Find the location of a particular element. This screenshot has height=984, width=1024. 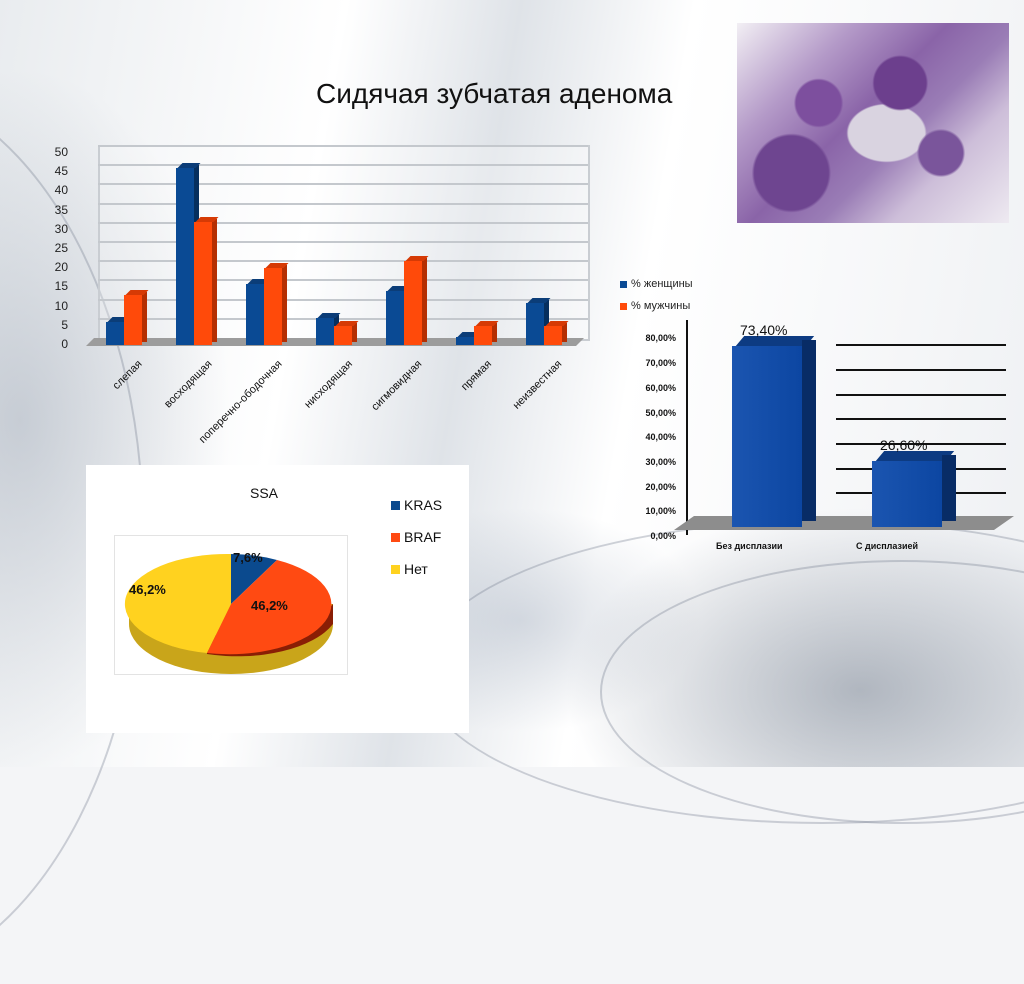

y-tick-label: 30,00% is located at coordinates (660, 461).